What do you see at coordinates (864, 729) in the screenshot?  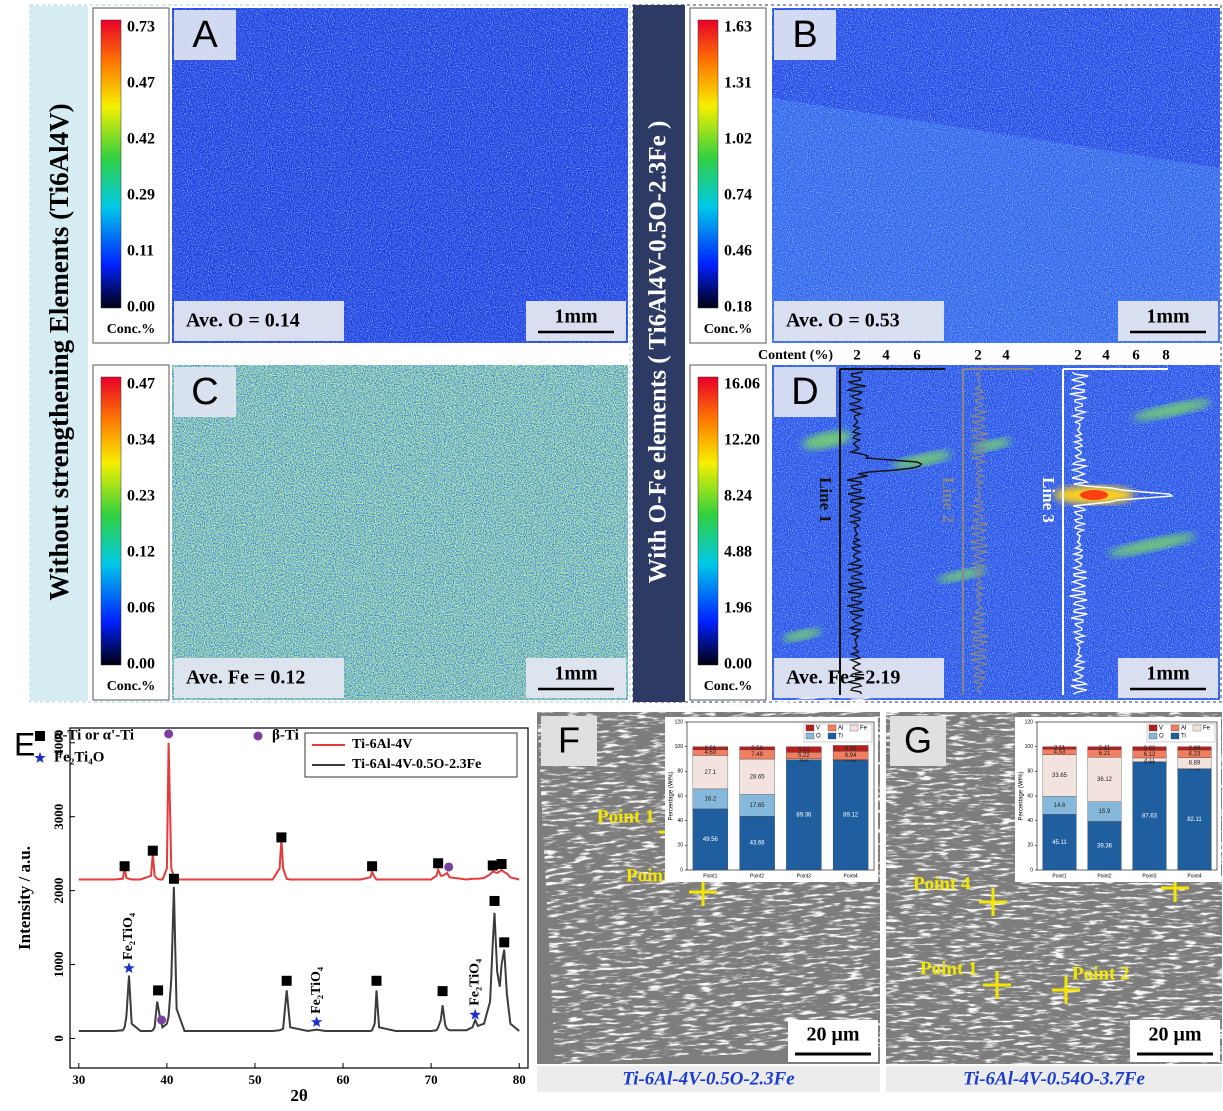 I see `legend-label: Fe` at bounding box center [864, 729].